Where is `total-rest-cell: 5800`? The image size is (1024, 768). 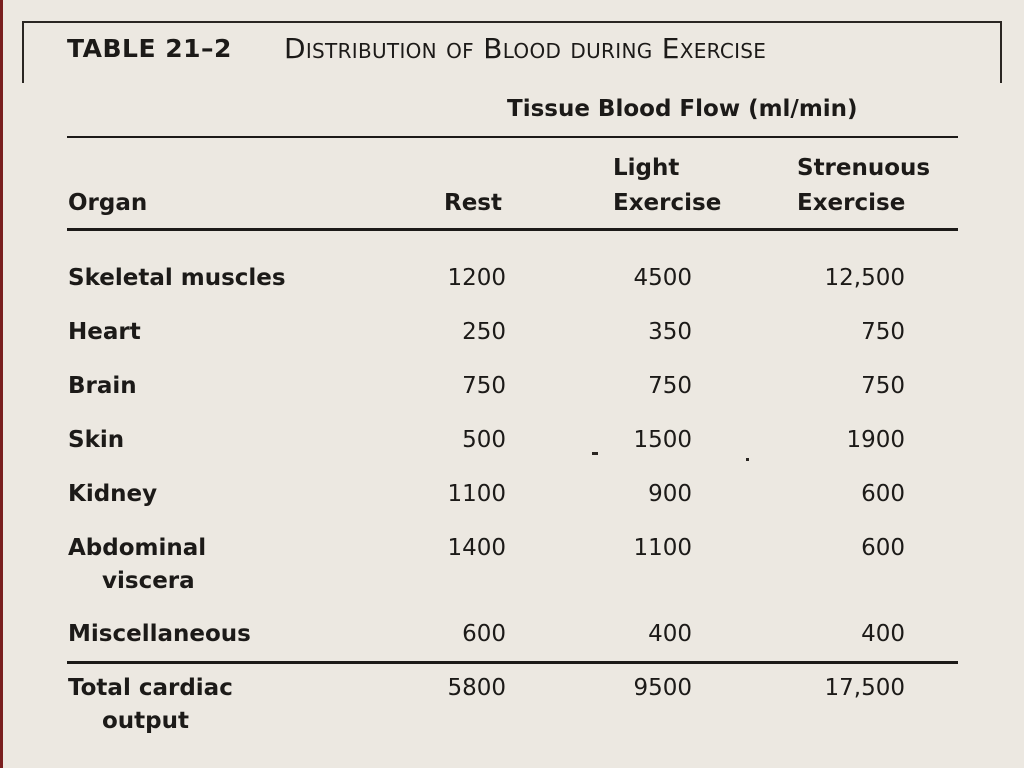
total-rest-cell: 5800 is located at coordinates (476, 688).